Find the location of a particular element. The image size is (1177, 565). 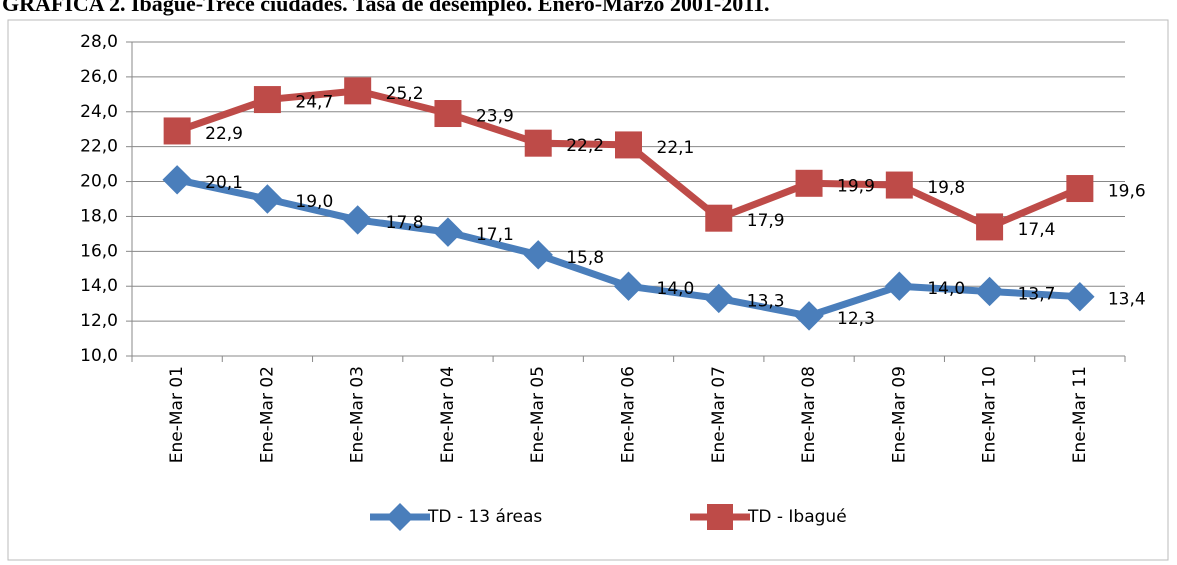

data-label: 19,6 is located at coordinates (1127, 192).